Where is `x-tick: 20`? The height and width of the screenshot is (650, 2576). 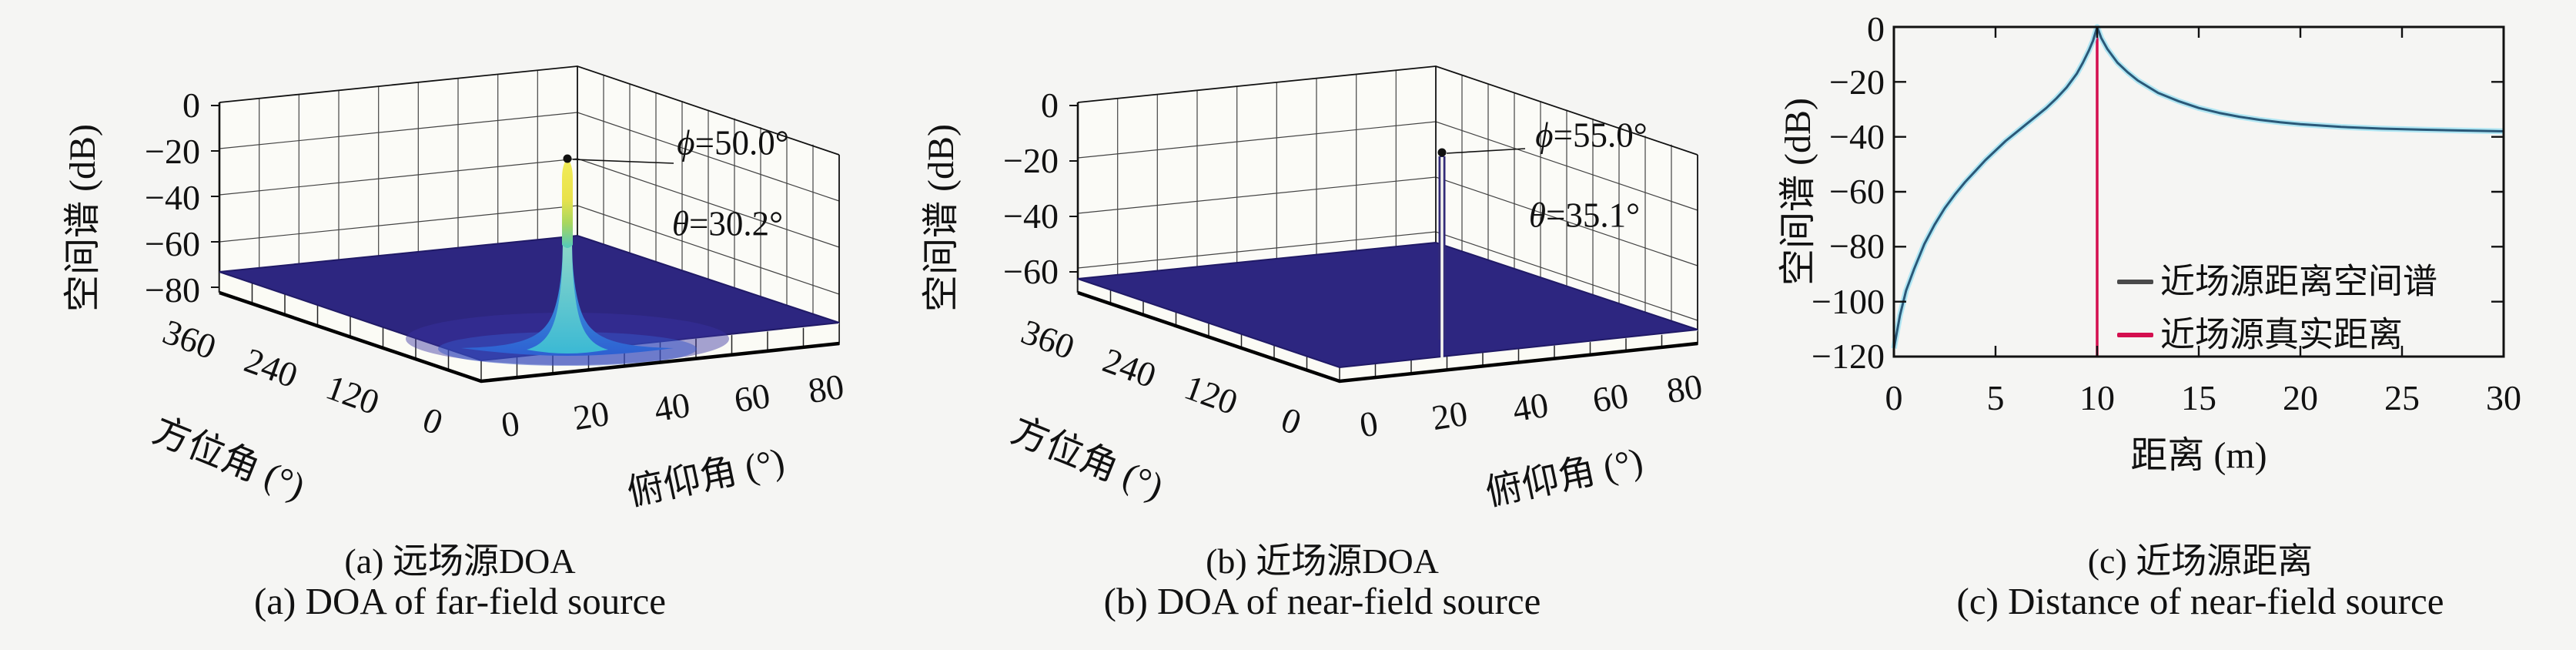 x-tick: 20 is located at coordinates (2301, 398).